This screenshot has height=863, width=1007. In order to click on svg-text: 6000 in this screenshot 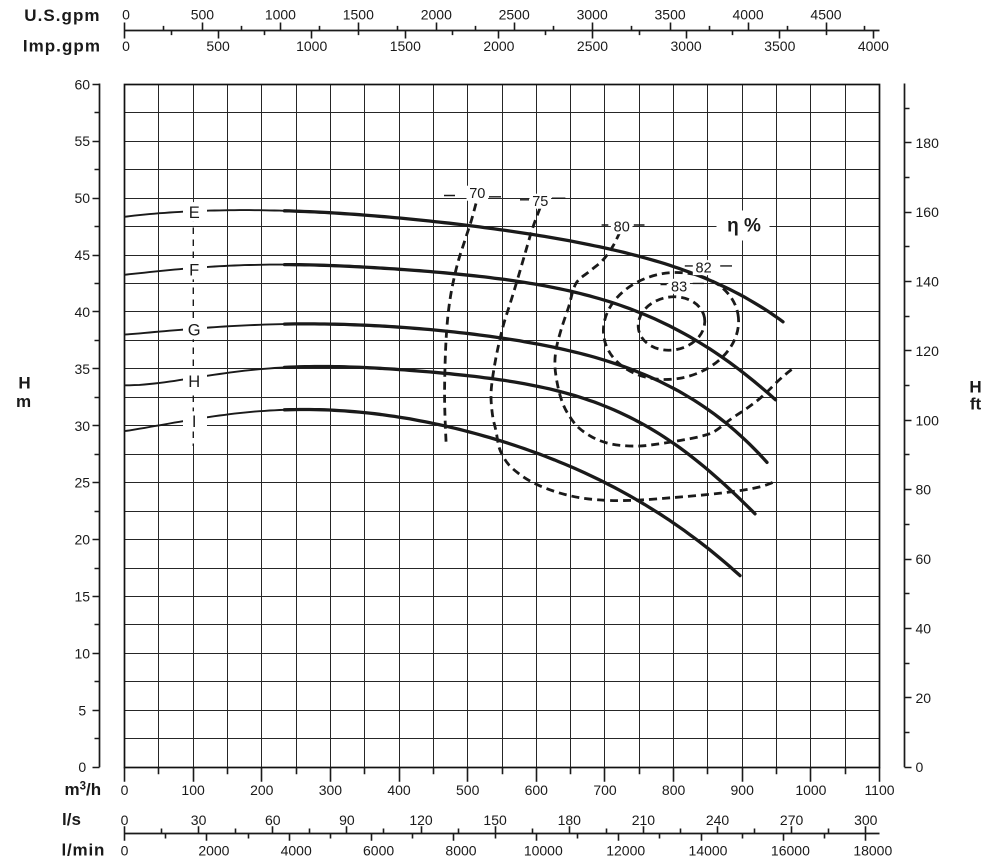, I will do `click(378, 851)`.